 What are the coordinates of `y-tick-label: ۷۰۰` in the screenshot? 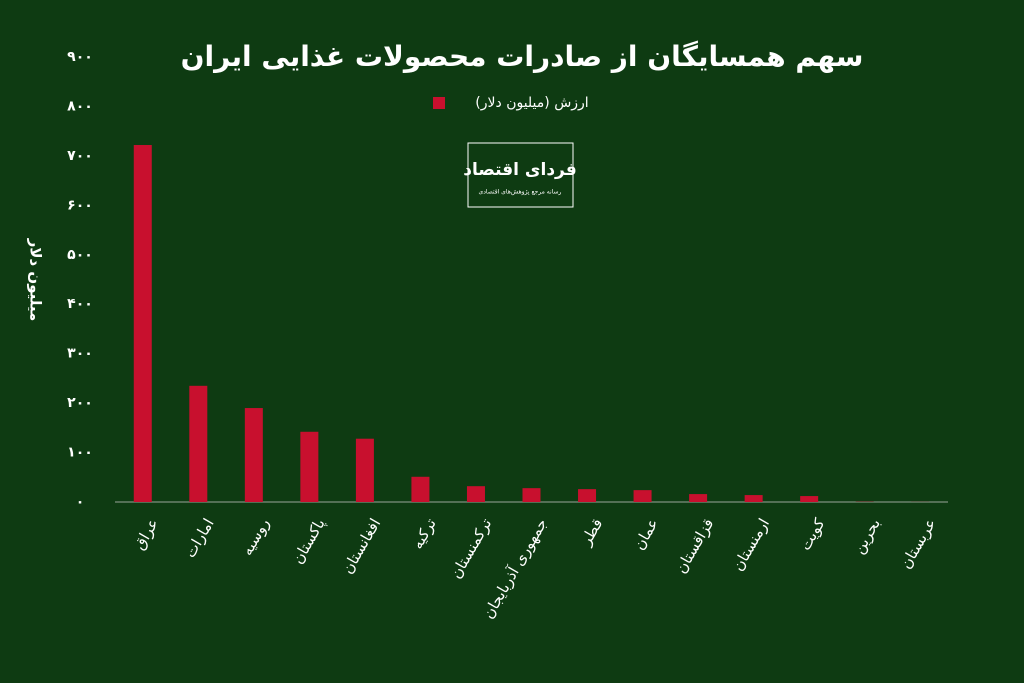 It's located at (80, 156).